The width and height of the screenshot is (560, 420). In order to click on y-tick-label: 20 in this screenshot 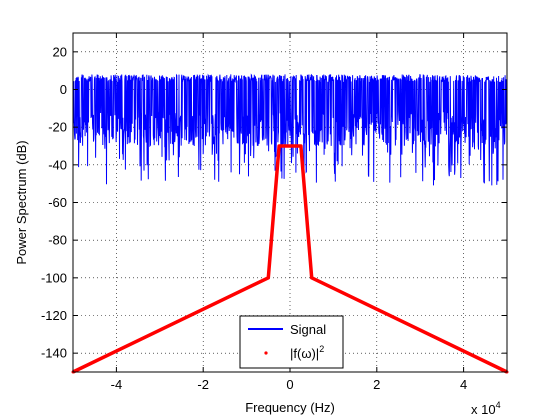, I will do `click(60, 51)`.